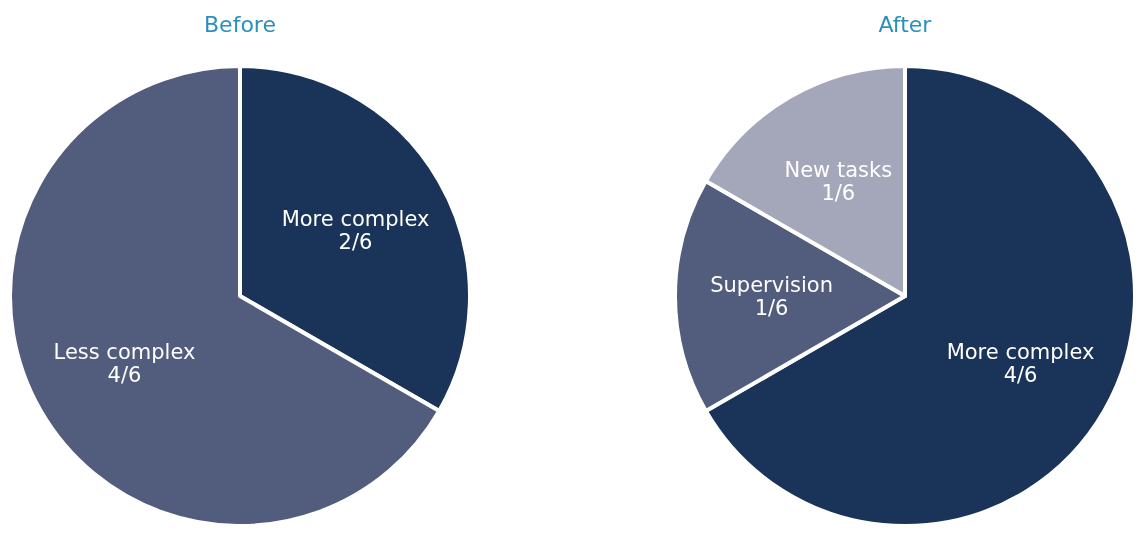 This screenshot has height=533, width=1141. I want to click on slice-label: Less complex 4/6, so click(124, 364).